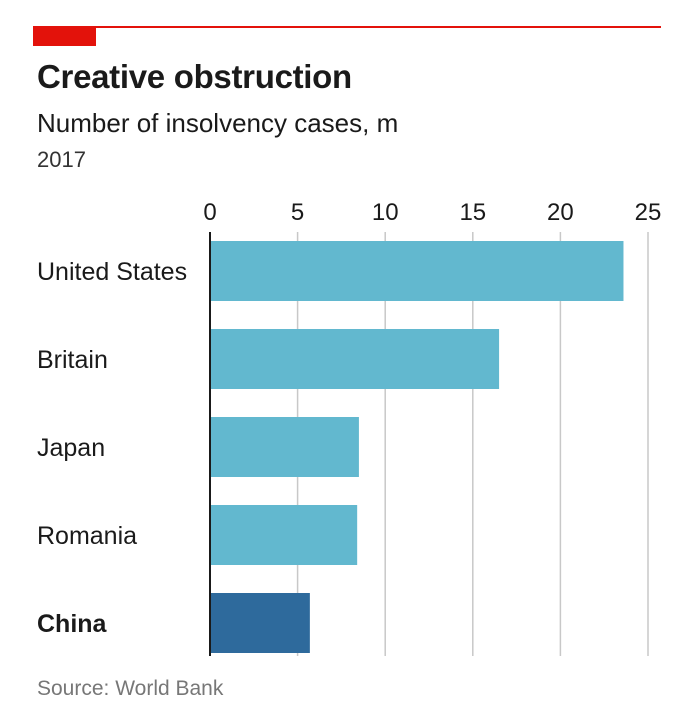 Image resolution: width=692 pixels, height=724 pixels. What do you see at coordinates (64, 36) in the screenshot?
I see `red-tag-logo` at bounding box center [64, 36].